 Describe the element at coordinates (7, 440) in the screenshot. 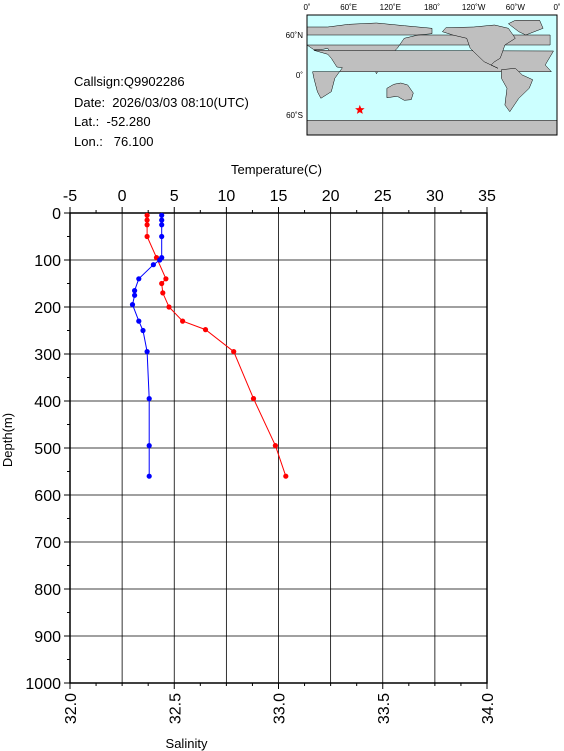

I see `depth-axis-label: Depth(m)` at that location.